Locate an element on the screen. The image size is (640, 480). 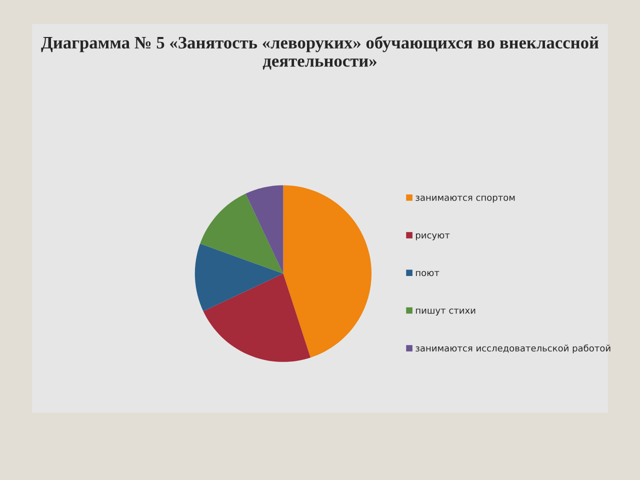
legend-label: пишут стихи is located at coordinates (446, 312).